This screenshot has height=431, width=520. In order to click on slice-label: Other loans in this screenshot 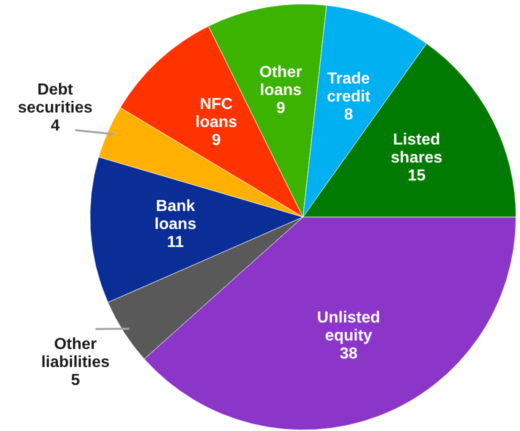, I will do `click(280, 82)`.